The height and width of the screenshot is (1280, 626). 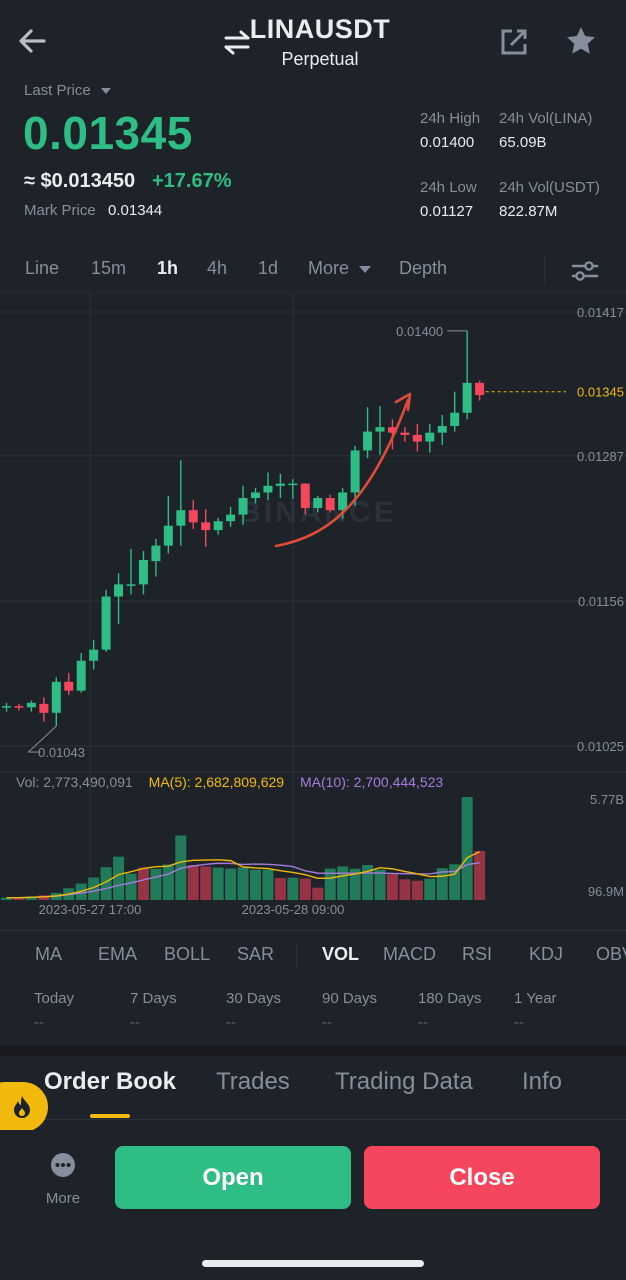 What do you see at coordinates (135, 1022) in the screenshot?
I see `perf-7d-value: --` at bounding box center [135, 1022].